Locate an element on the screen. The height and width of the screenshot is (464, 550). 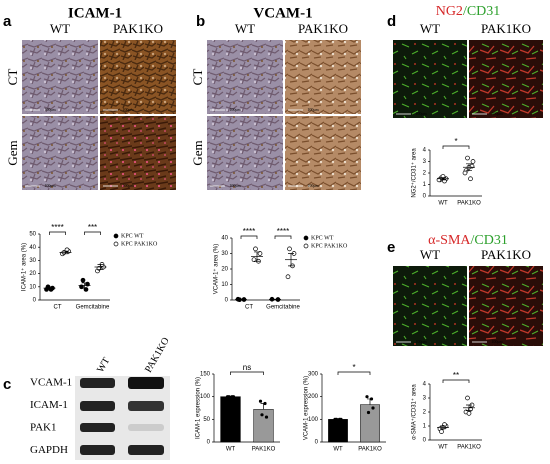
panel-letter: e is located at coordinates (391, 247).